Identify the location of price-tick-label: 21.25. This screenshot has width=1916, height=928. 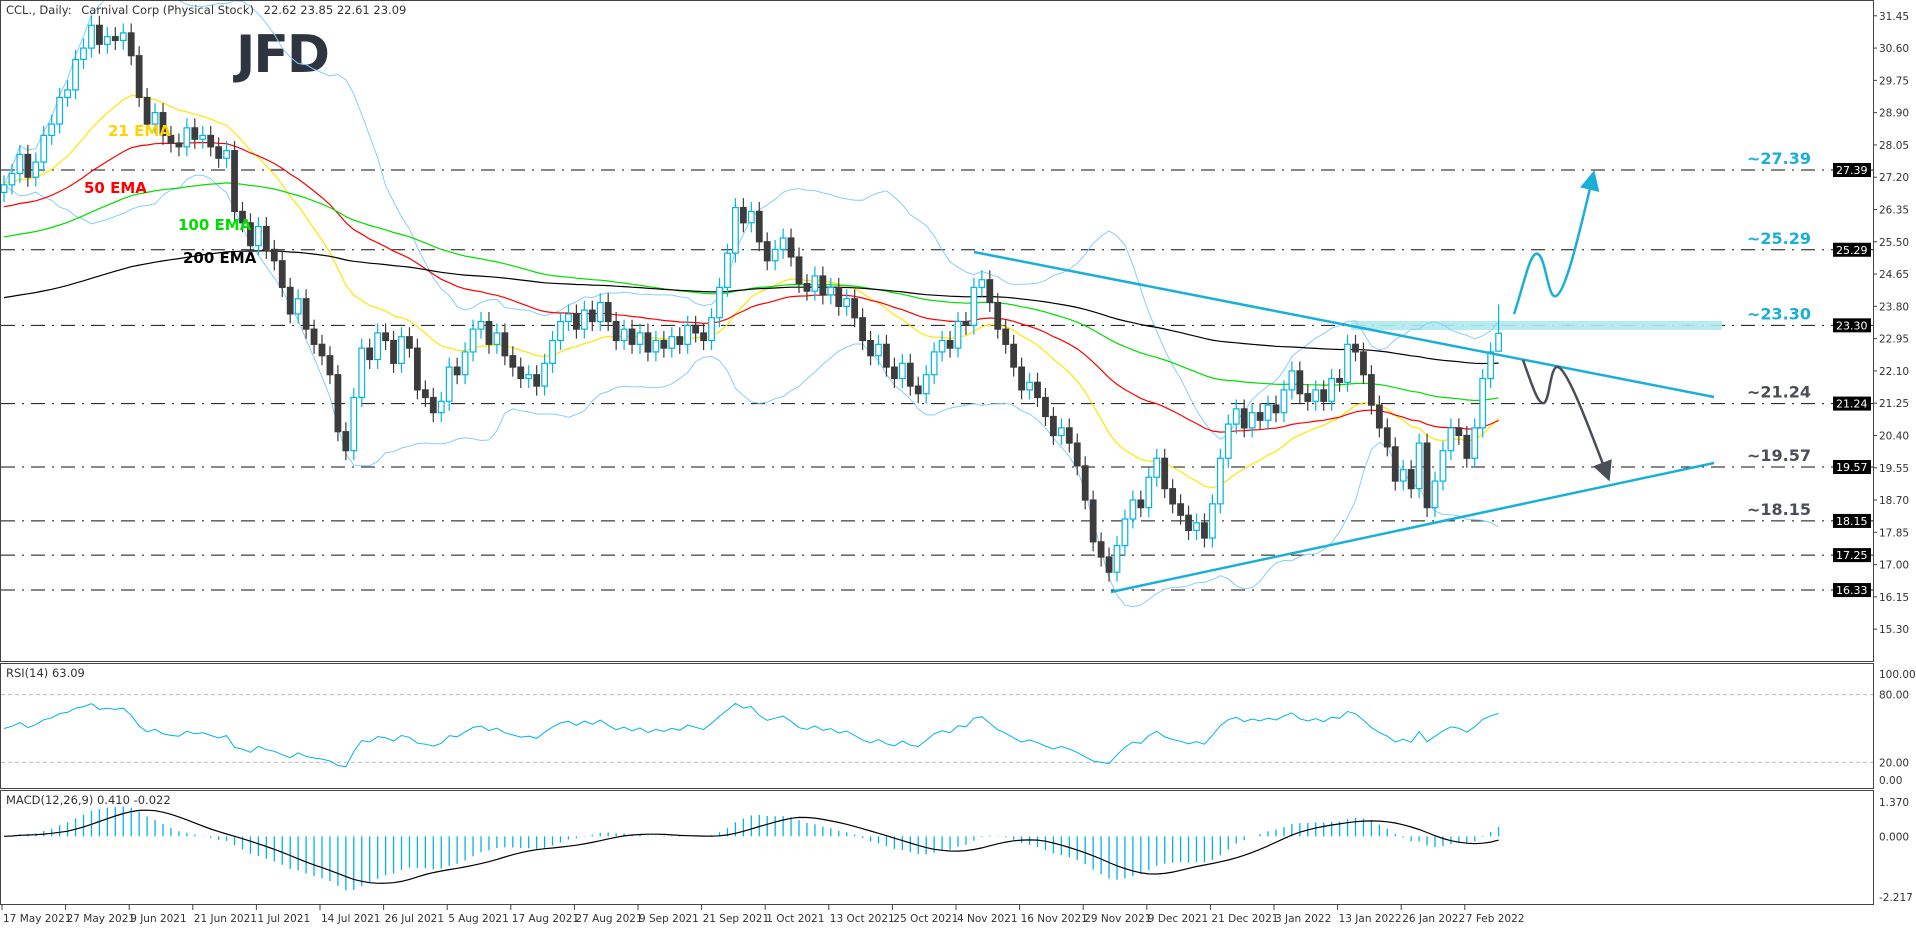
(1894, 404).